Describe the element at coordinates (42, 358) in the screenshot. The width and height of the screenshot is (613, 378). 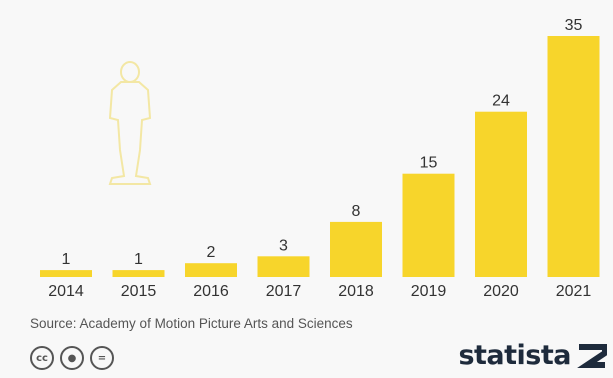
I see `cc-icon: cc` at that location.